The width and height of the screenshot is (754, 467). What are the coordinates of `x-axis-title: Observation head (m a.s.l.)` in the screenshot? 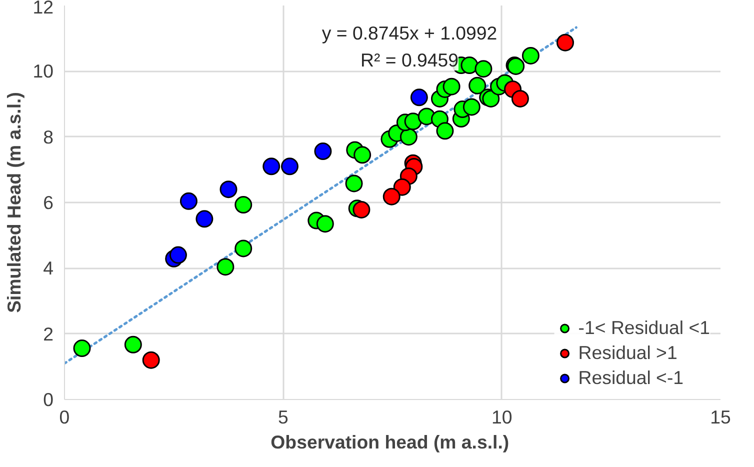 It's located at (390, 442).